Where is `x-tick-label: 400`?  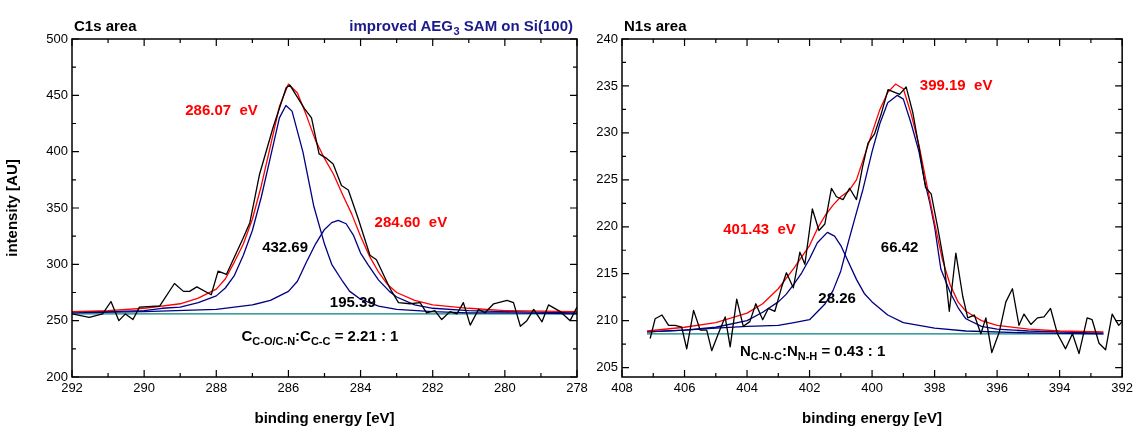
x-tick-label: 400 is located at coordinates (872, 388).